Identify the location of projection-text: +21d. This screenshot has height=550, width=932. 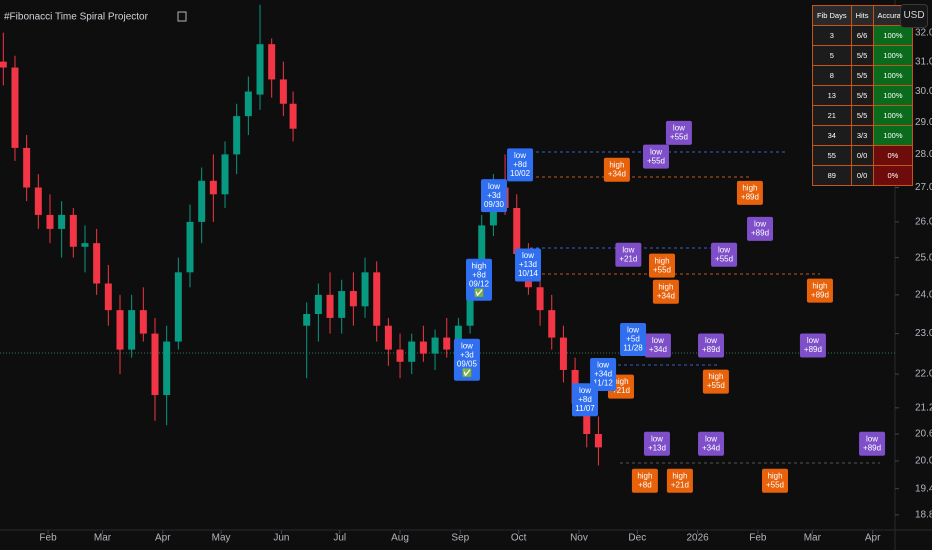
(628, 258).